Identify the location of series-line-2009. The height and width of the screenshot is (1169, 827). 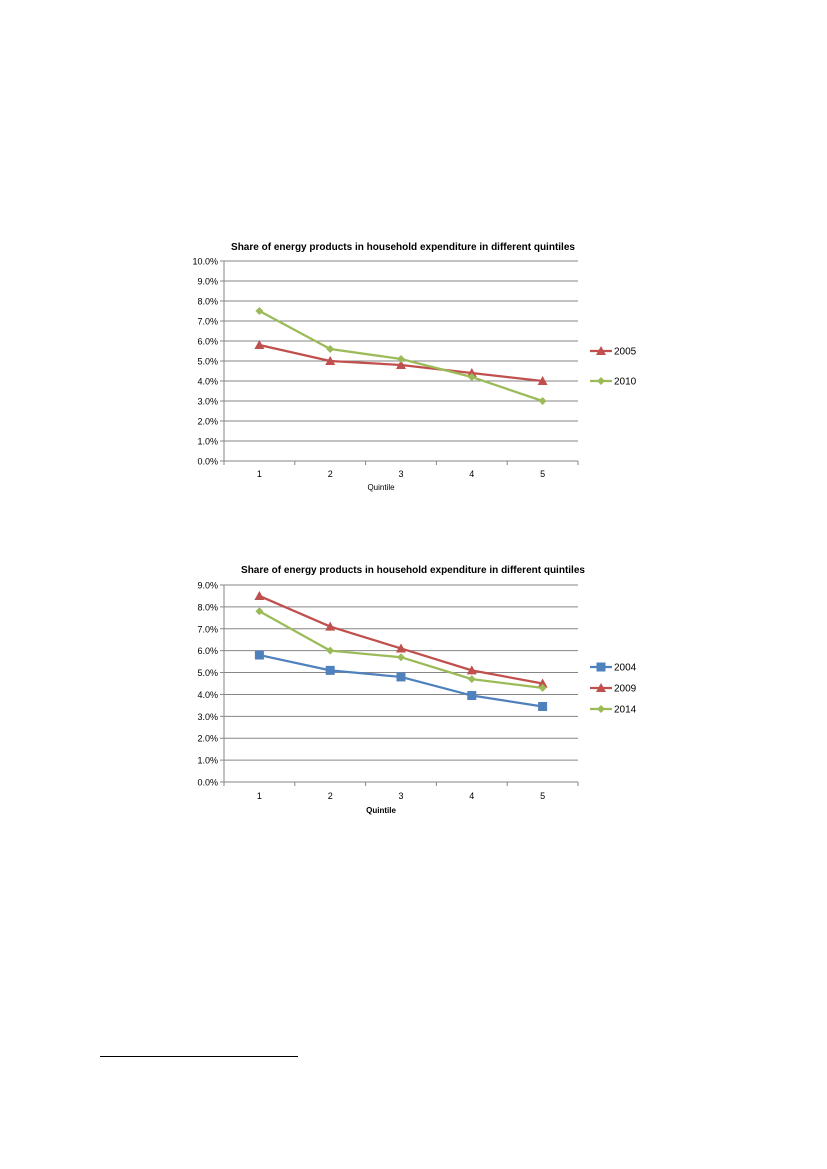
(400, 639).